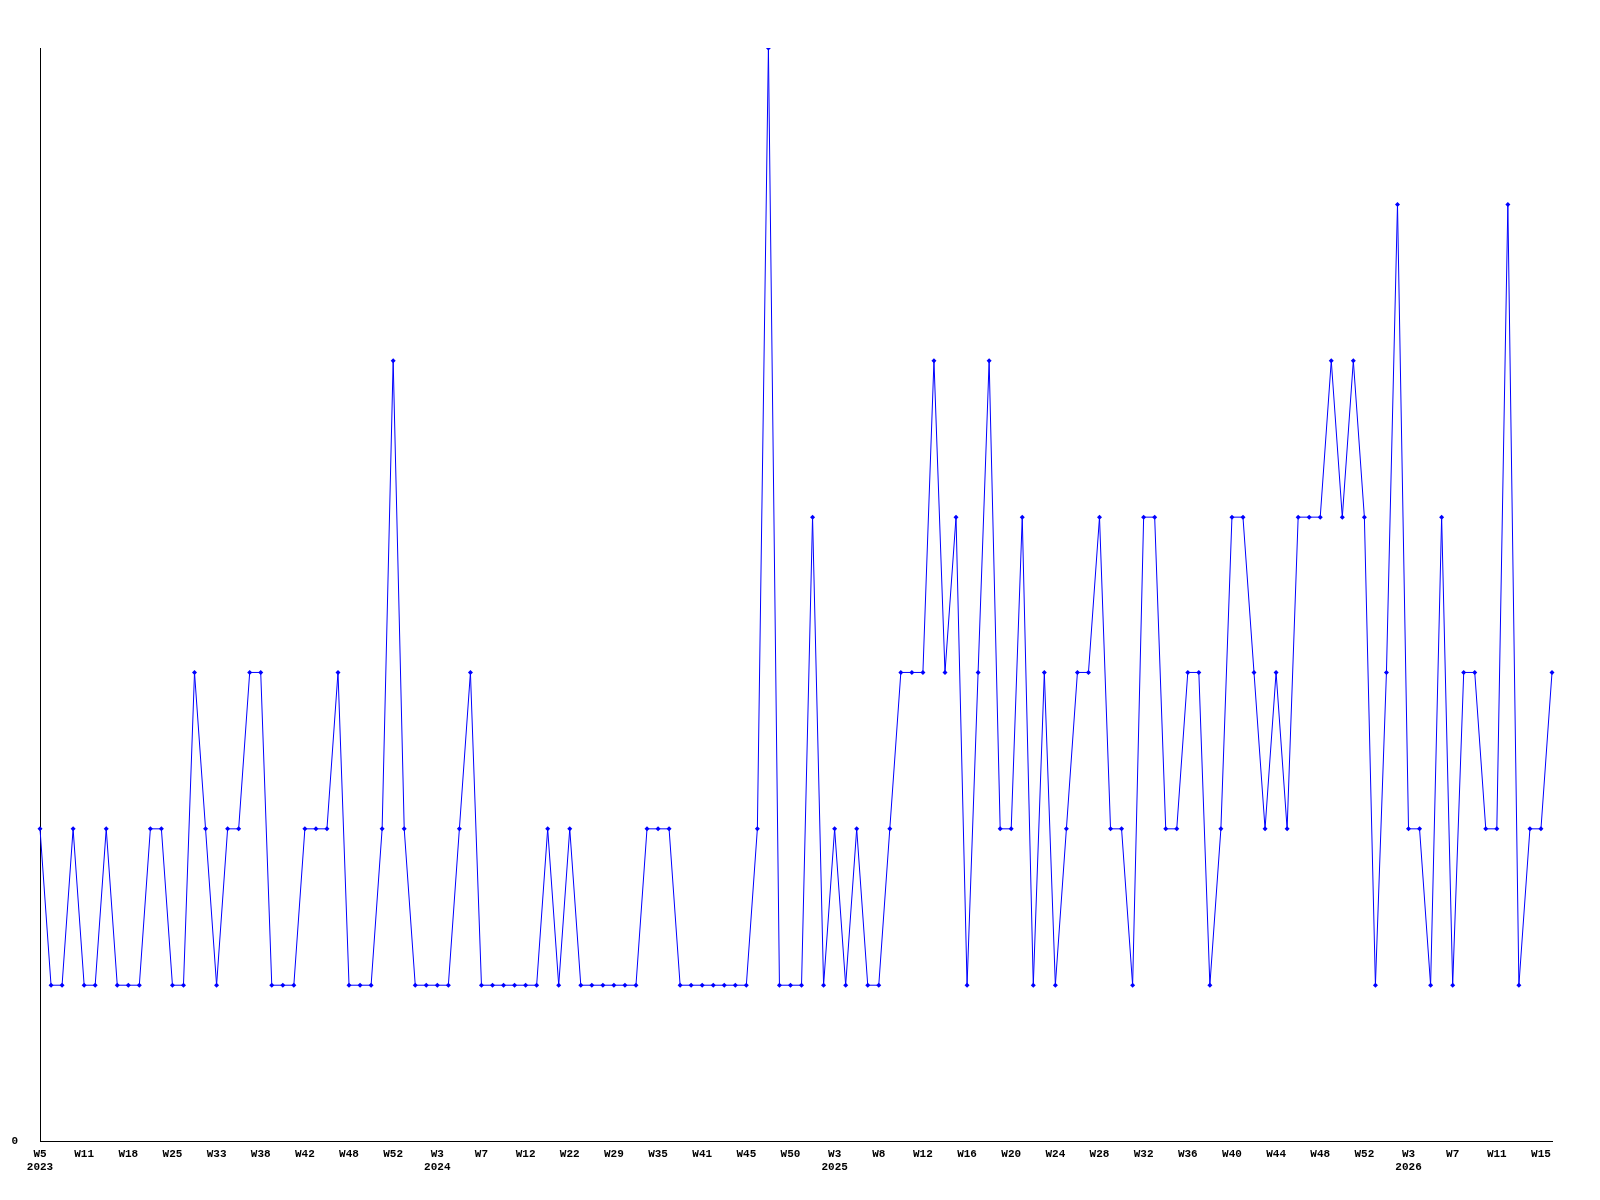  What do you see at coordinates (967, 1153) in the screenshot?
I see `x-tick-label: W16` at bounding box center [967, 1153].